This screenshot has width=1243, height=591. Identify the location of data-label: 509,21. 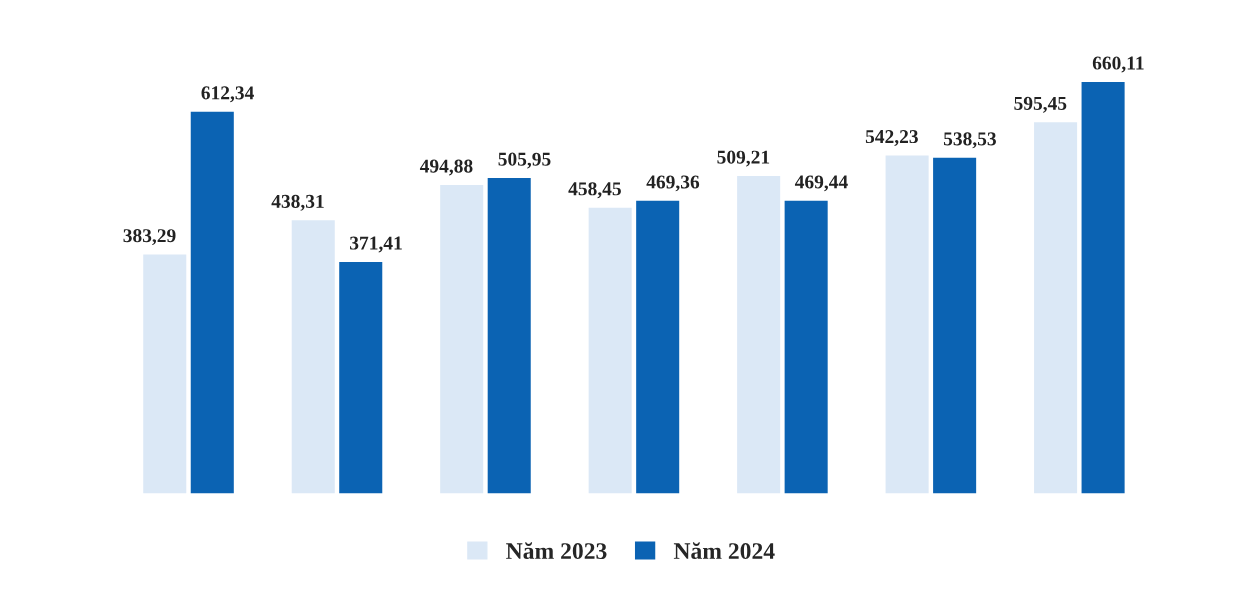
(743, 158).